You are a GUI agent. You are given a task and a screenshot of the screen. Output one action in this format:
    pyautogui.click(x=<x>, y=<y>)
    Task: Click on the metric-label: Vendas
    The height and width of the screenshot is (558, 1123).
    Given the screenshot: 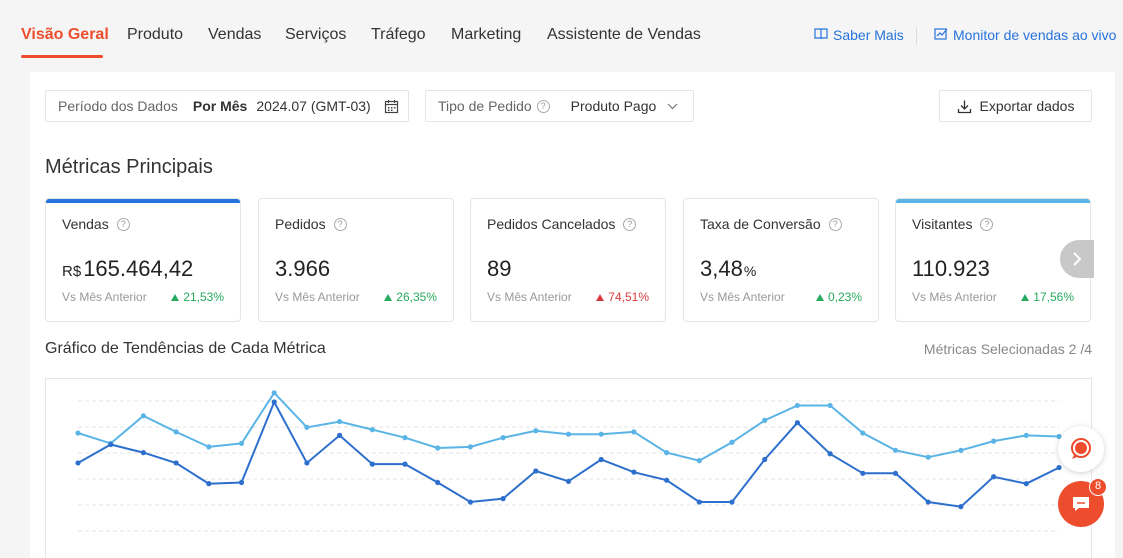 What is the action you would take?
    pyautogui.click(x=85, y=224)
    